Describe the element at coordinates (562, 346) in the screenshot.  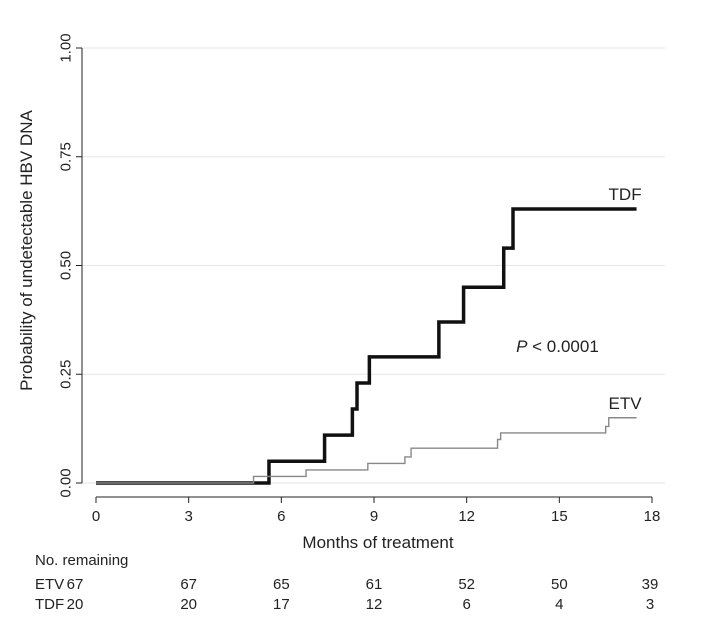
I see `p-value-text: < 0.0001` at that location.